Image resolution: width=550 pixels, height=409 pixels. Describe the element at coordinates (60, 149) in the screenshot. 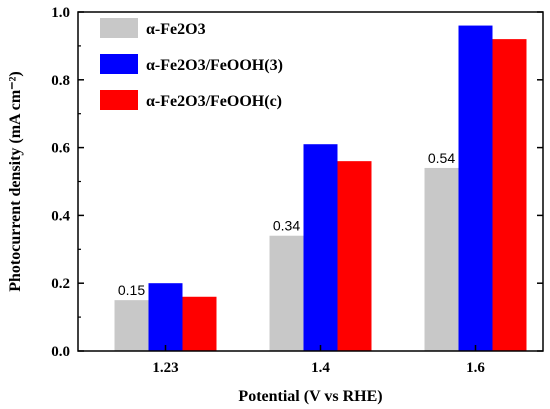

I see `y-tick-label: 0.6` at that location.